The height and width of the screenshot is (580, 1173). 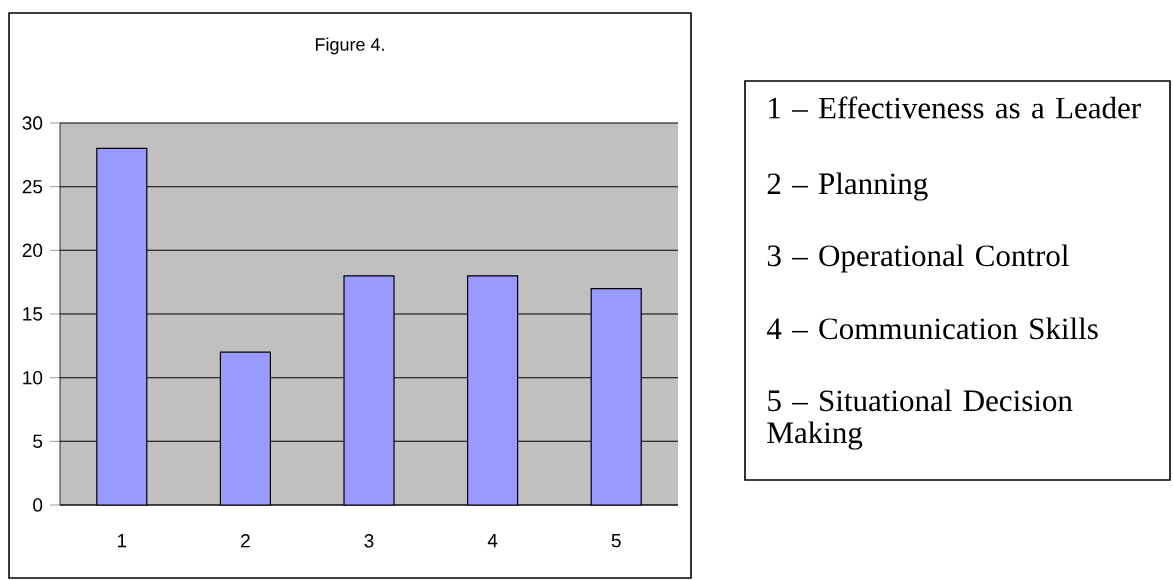 I want to click on y-tick-label: 25, so click(x=32, y=186).